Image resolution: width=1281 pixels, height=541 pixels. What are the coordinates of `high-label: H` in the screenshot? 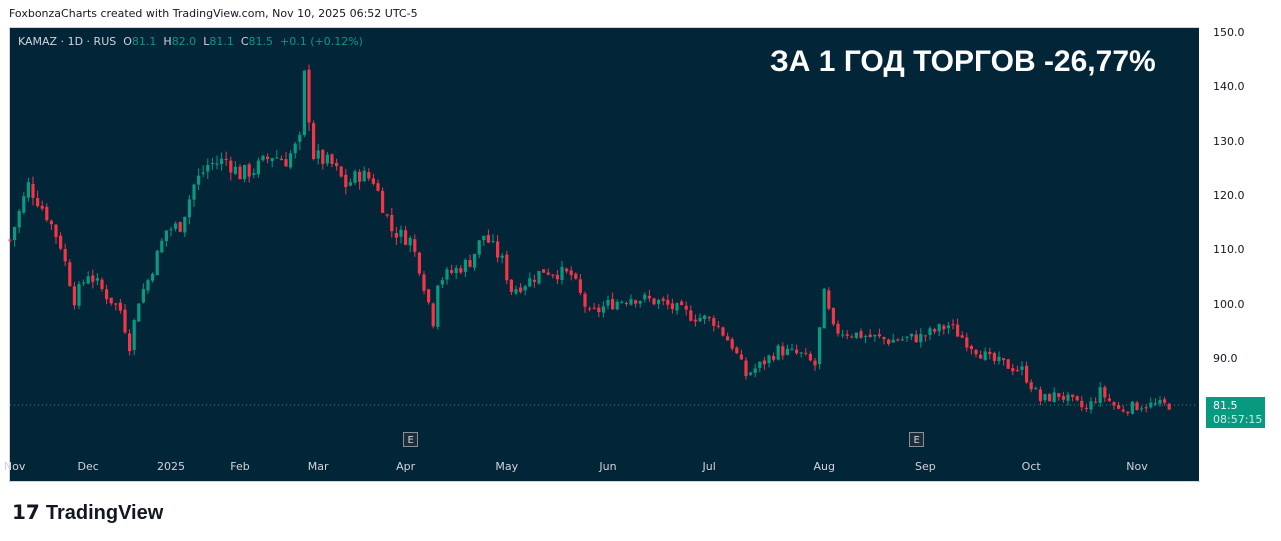 It's located at (167, 41).